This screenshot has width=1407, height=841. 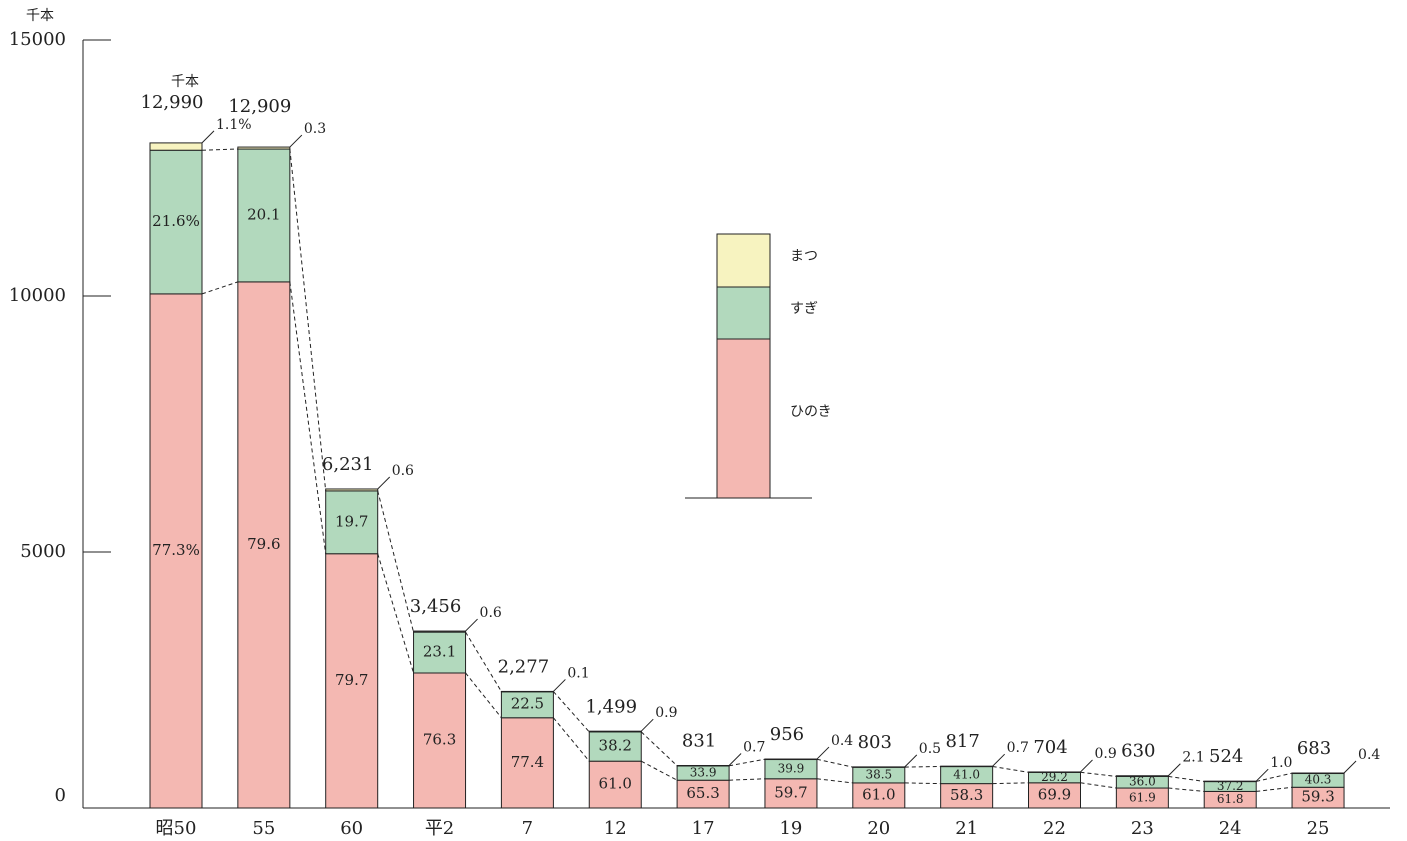 I want to click on segment-label: 21.6%, so click(x=176, y=221).